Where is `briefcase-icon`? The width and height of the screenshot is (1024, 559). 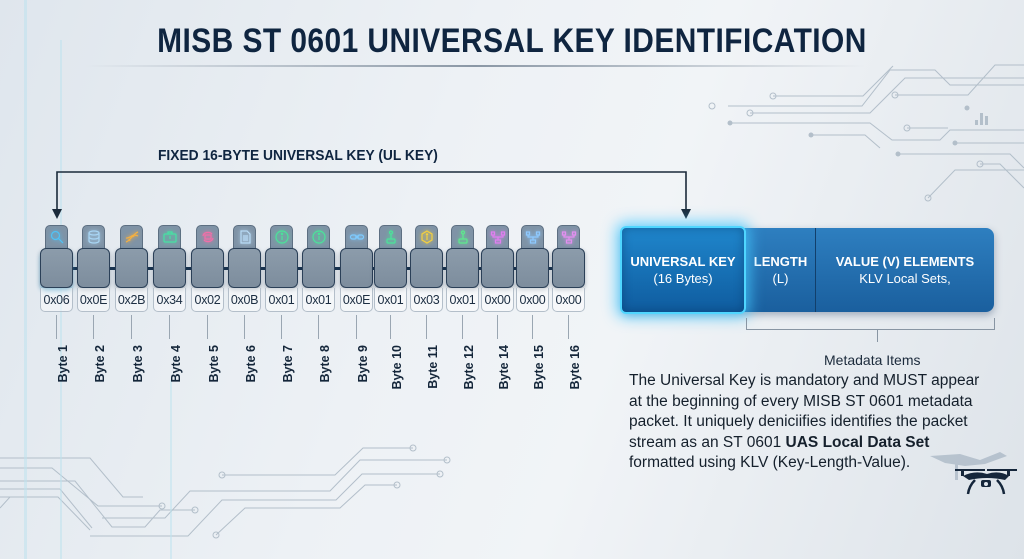 briefcase-icon is located at coordinates (169, 237).